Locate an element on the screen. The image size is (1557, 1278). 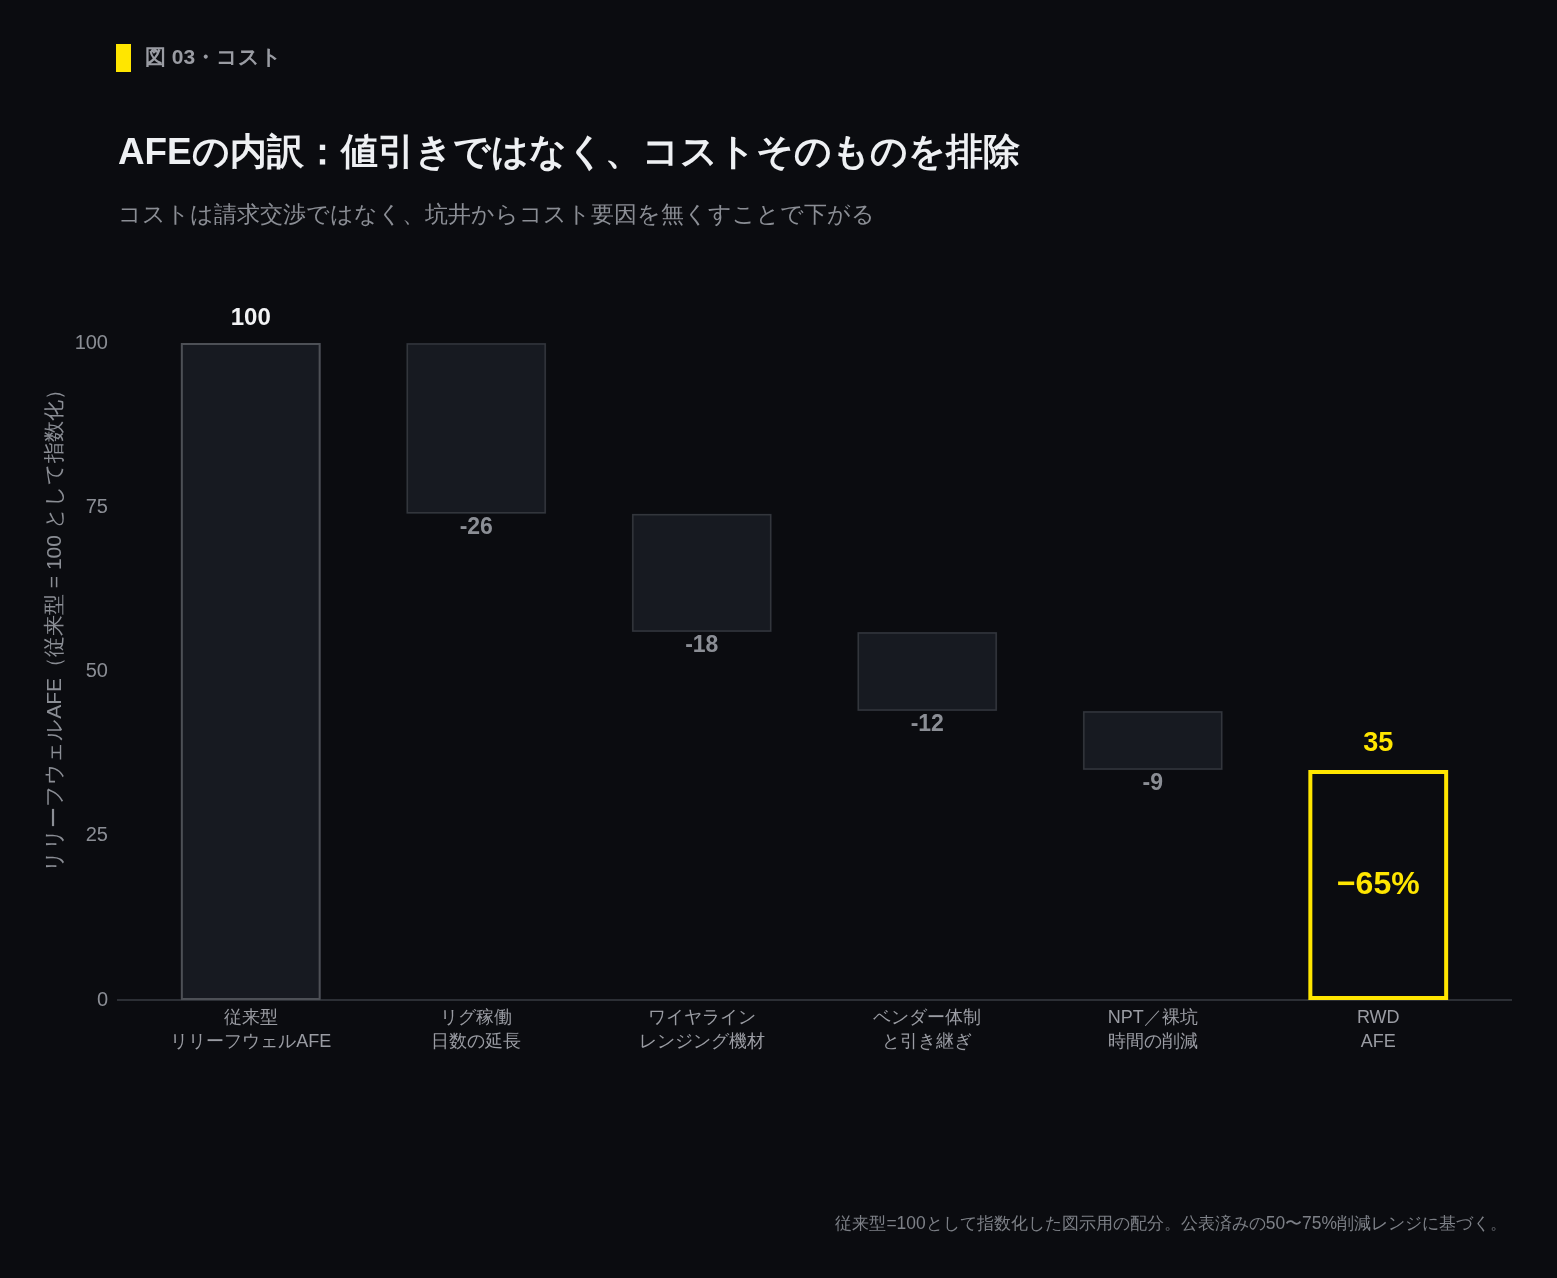
chart-title: AFEの内訳：値引きではなく、コストそのものを排除 is located at coordinates (569, 152).